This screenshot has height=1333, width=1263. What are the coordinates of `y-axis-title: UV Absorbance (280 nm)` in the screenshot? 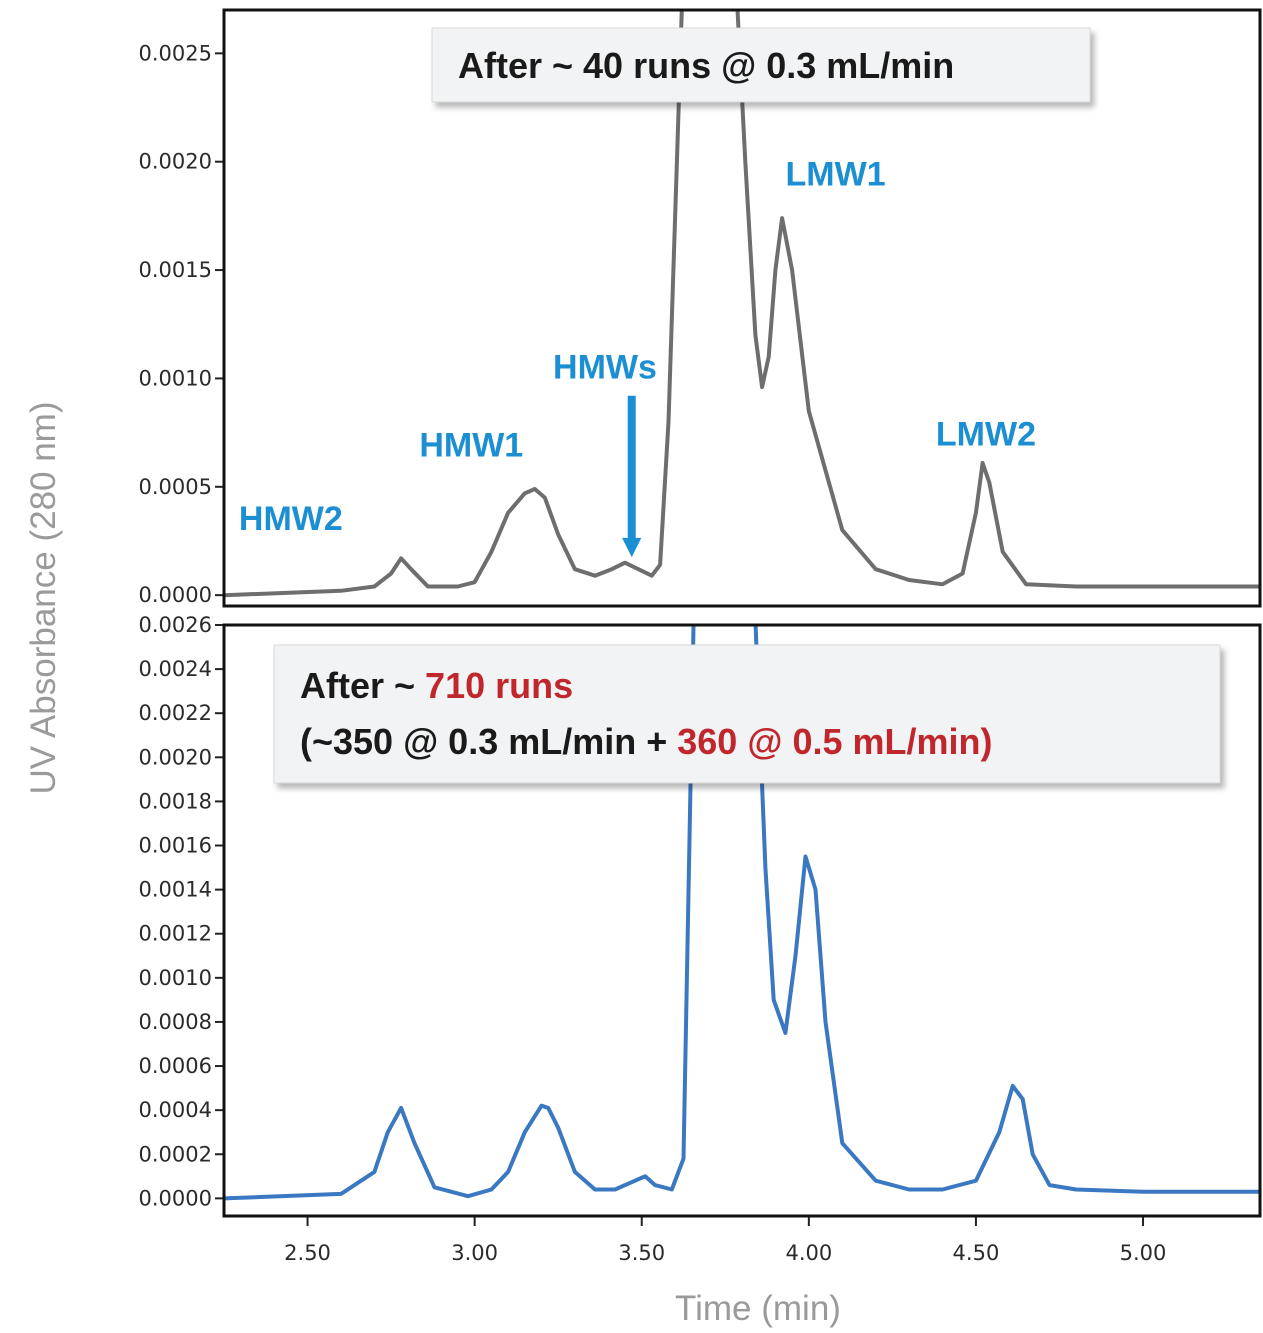 It's located at (43, 598).